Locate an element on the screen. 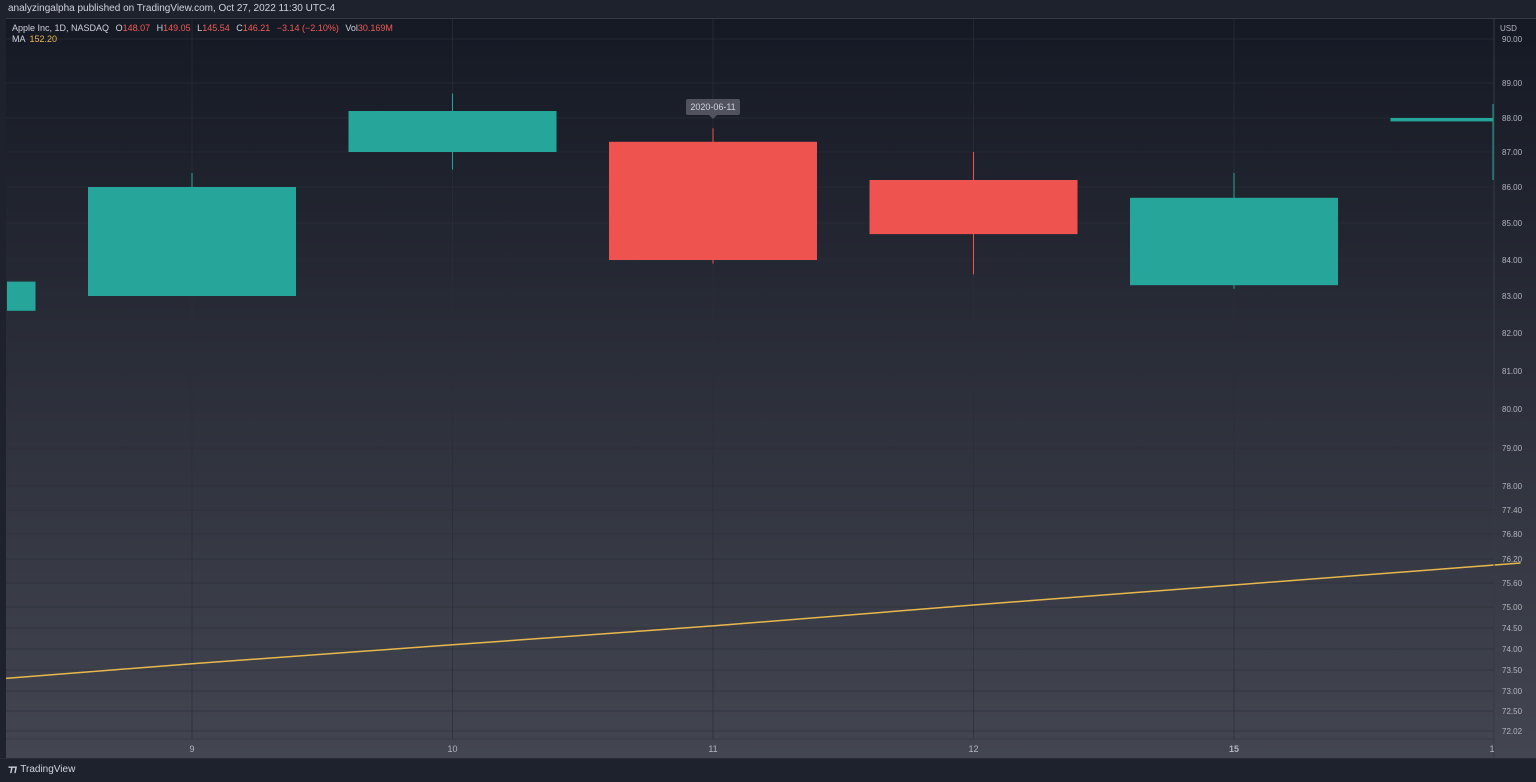 The width and height of the screenshot is (1536, 782). price-tick-label: 77.40 is located at coordinates (1512, 510).